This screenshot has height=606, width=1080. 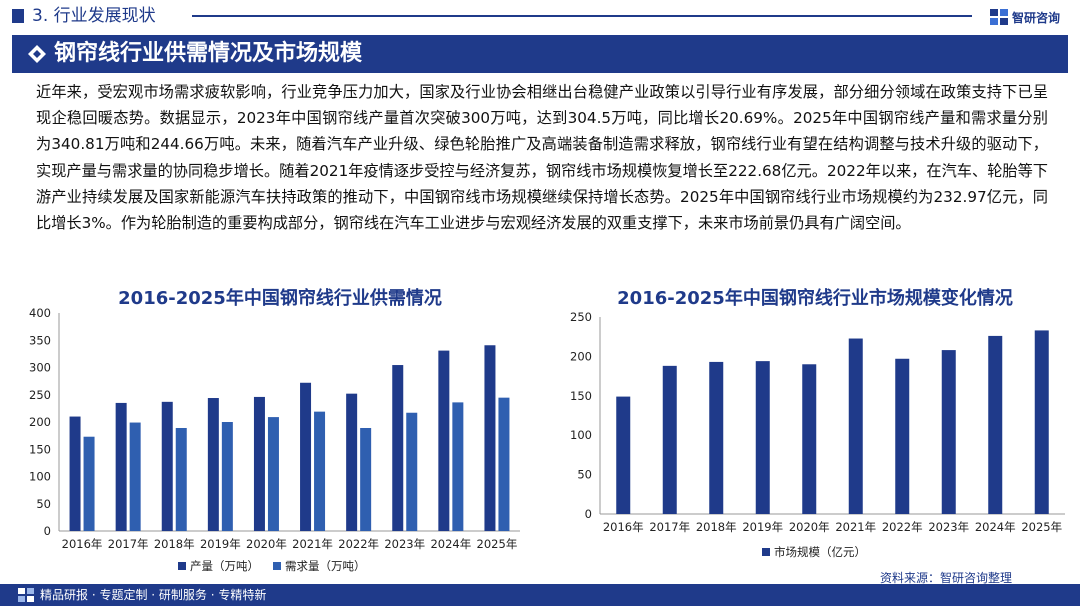 I want to click on section-title: 3. 行业发展现状, so click(x=94, y=16).